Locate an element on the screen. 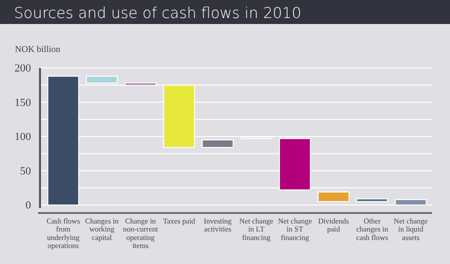 Image resolution: width=450 pixels, height=264 pixels. y-axis-title: NOK billion is located at coordinates (38, 49).